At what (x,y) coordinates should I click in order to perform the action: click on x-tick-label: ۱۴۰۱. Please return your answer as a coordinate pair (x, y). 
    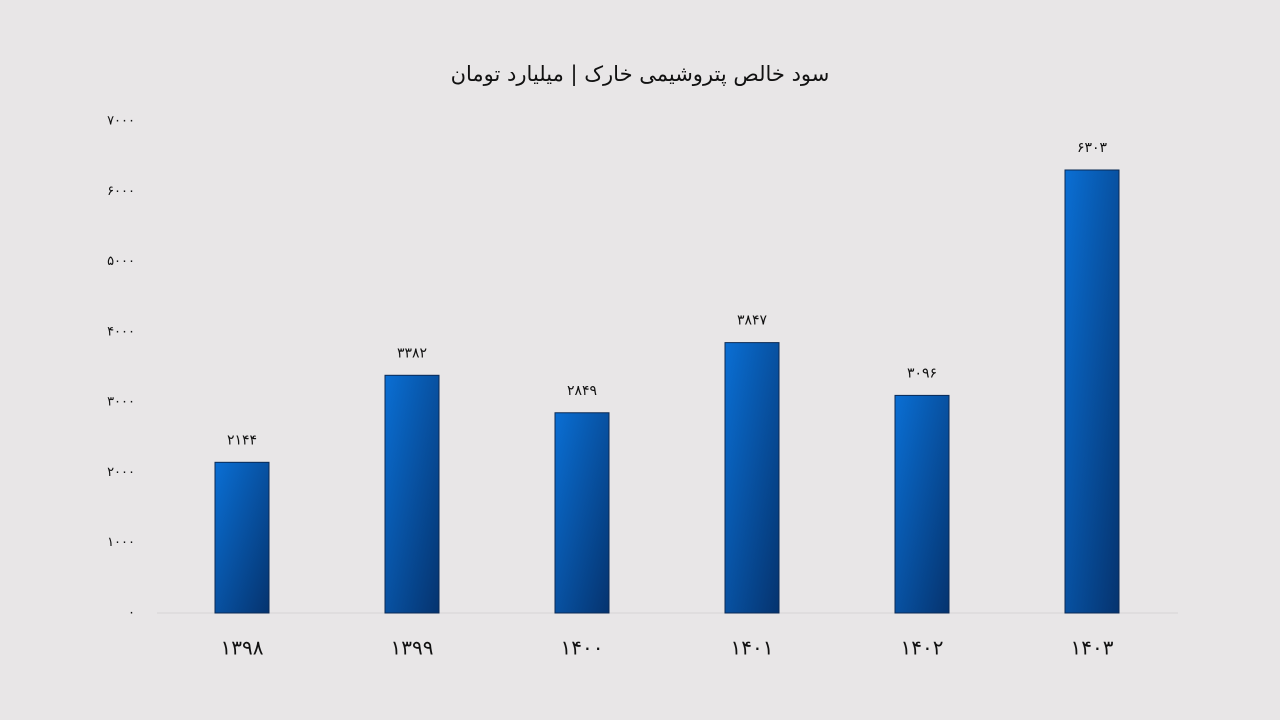
    Looking at the image, I should click on (752, 648).